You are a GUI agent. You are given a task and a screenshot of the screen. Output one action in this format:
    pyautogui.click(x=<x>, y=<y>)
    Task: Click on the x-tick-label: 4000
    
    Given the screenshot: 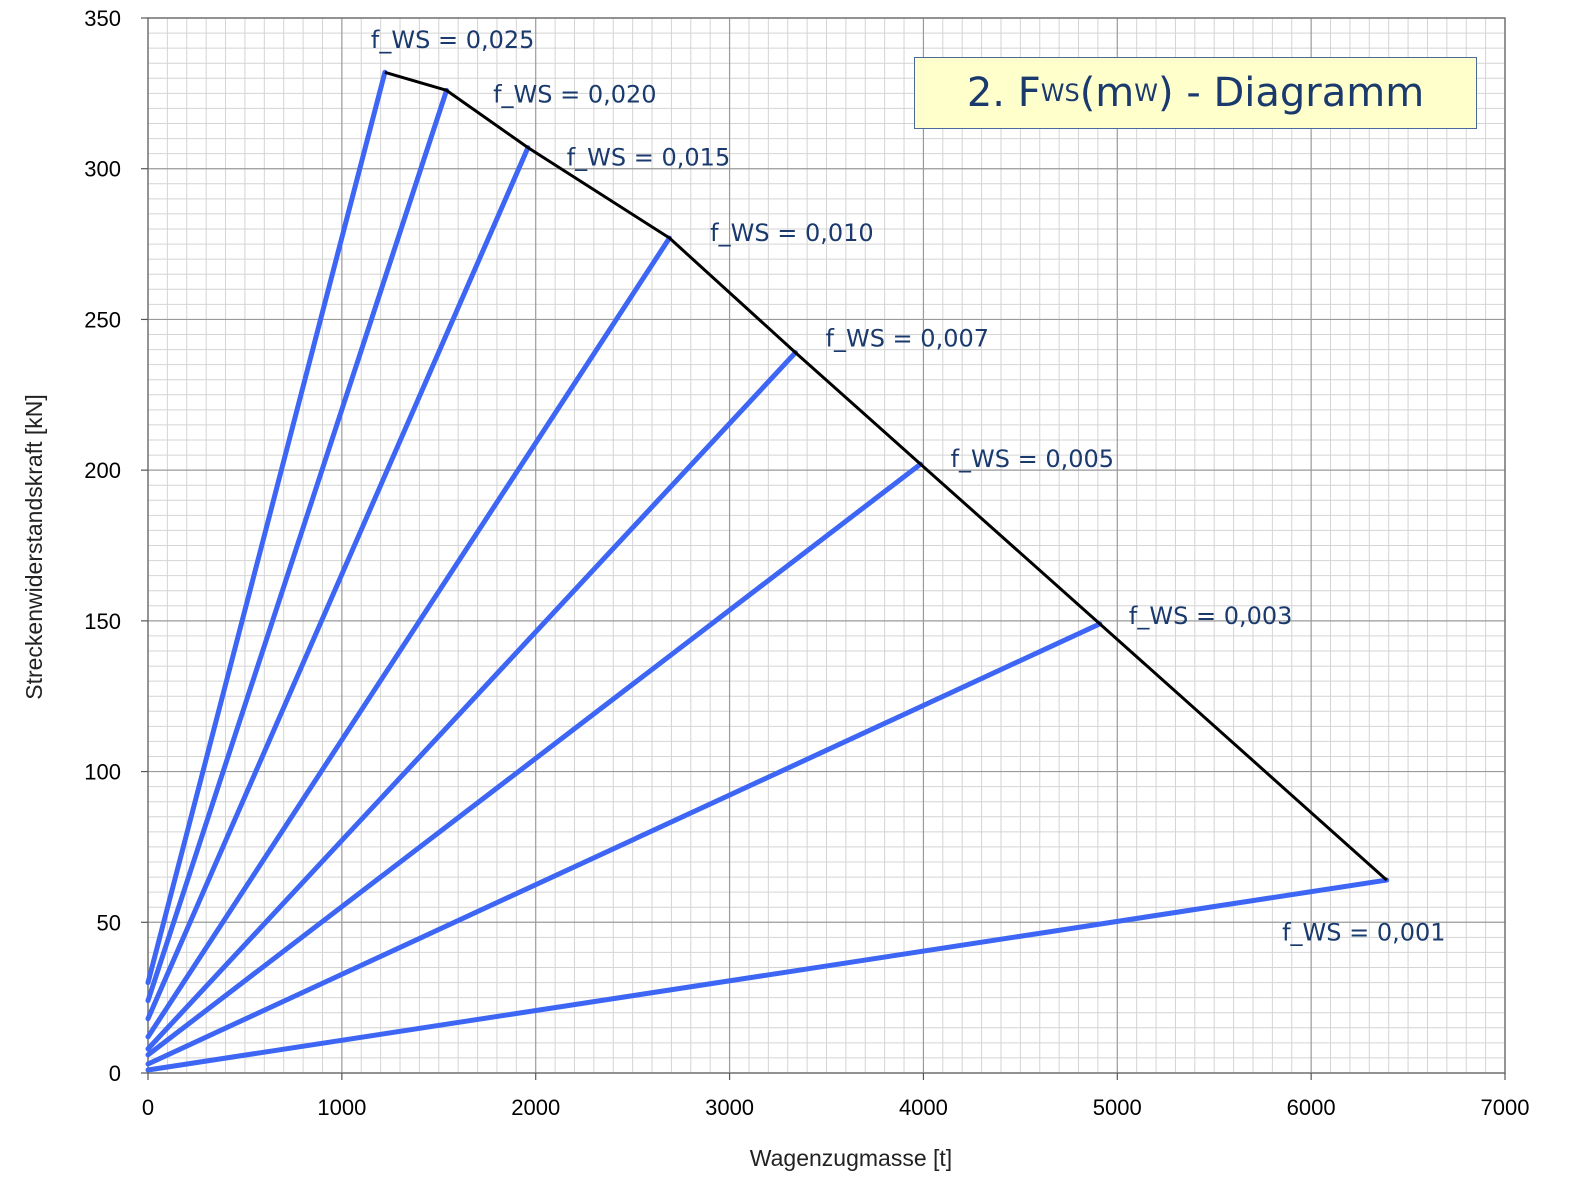 What is the action you would take?
    pyautogui.click(x=923, y=1107)
    